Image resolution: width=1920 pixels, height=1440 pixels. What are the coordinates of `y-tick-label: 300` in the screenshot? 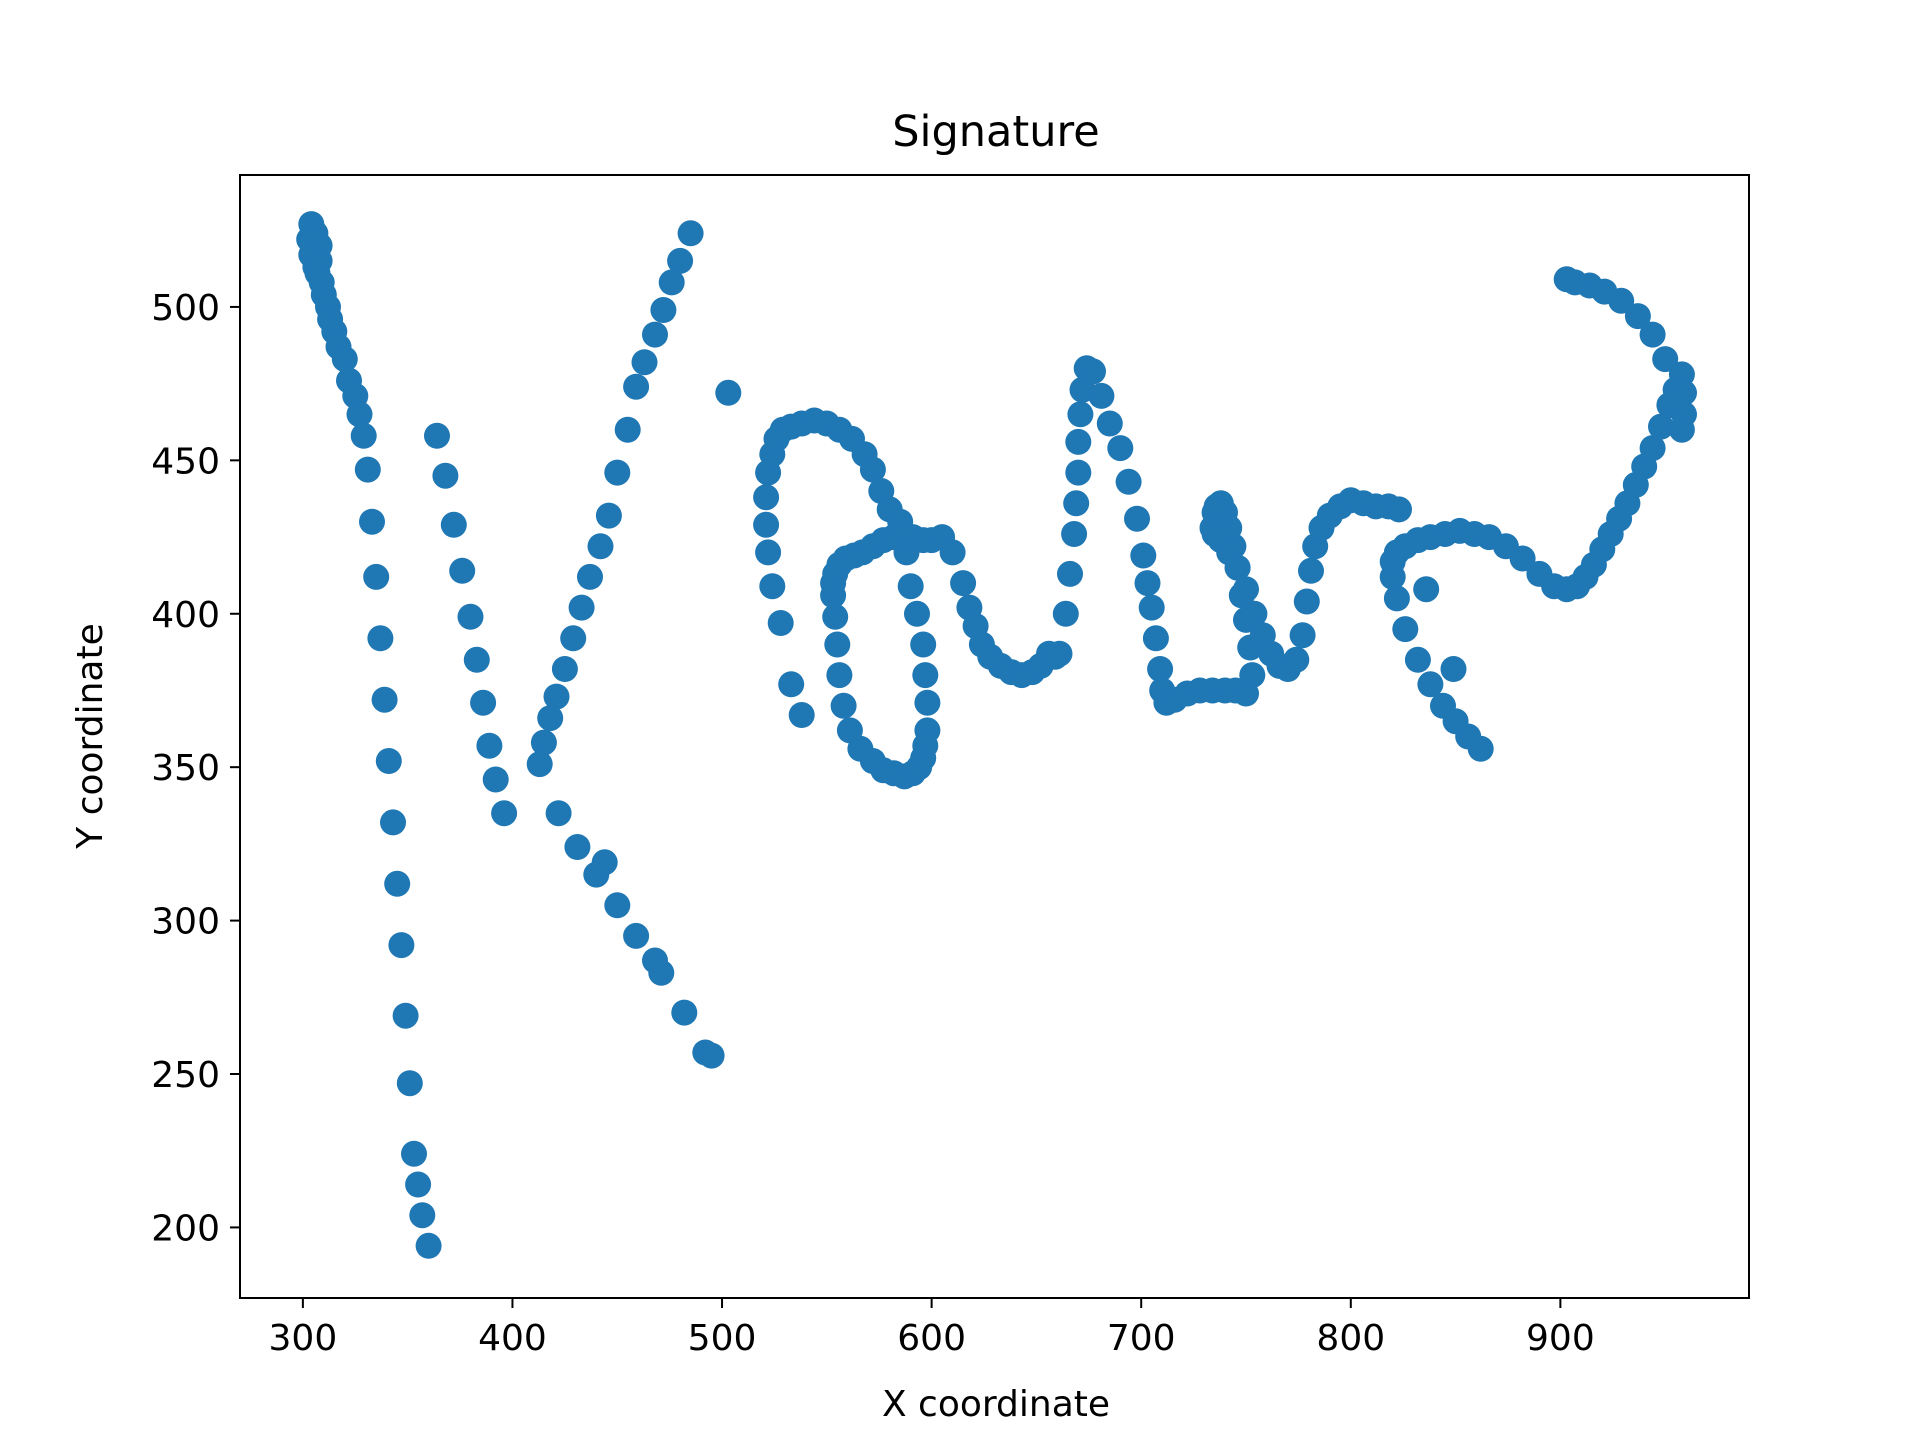 It's located at (185, 922).